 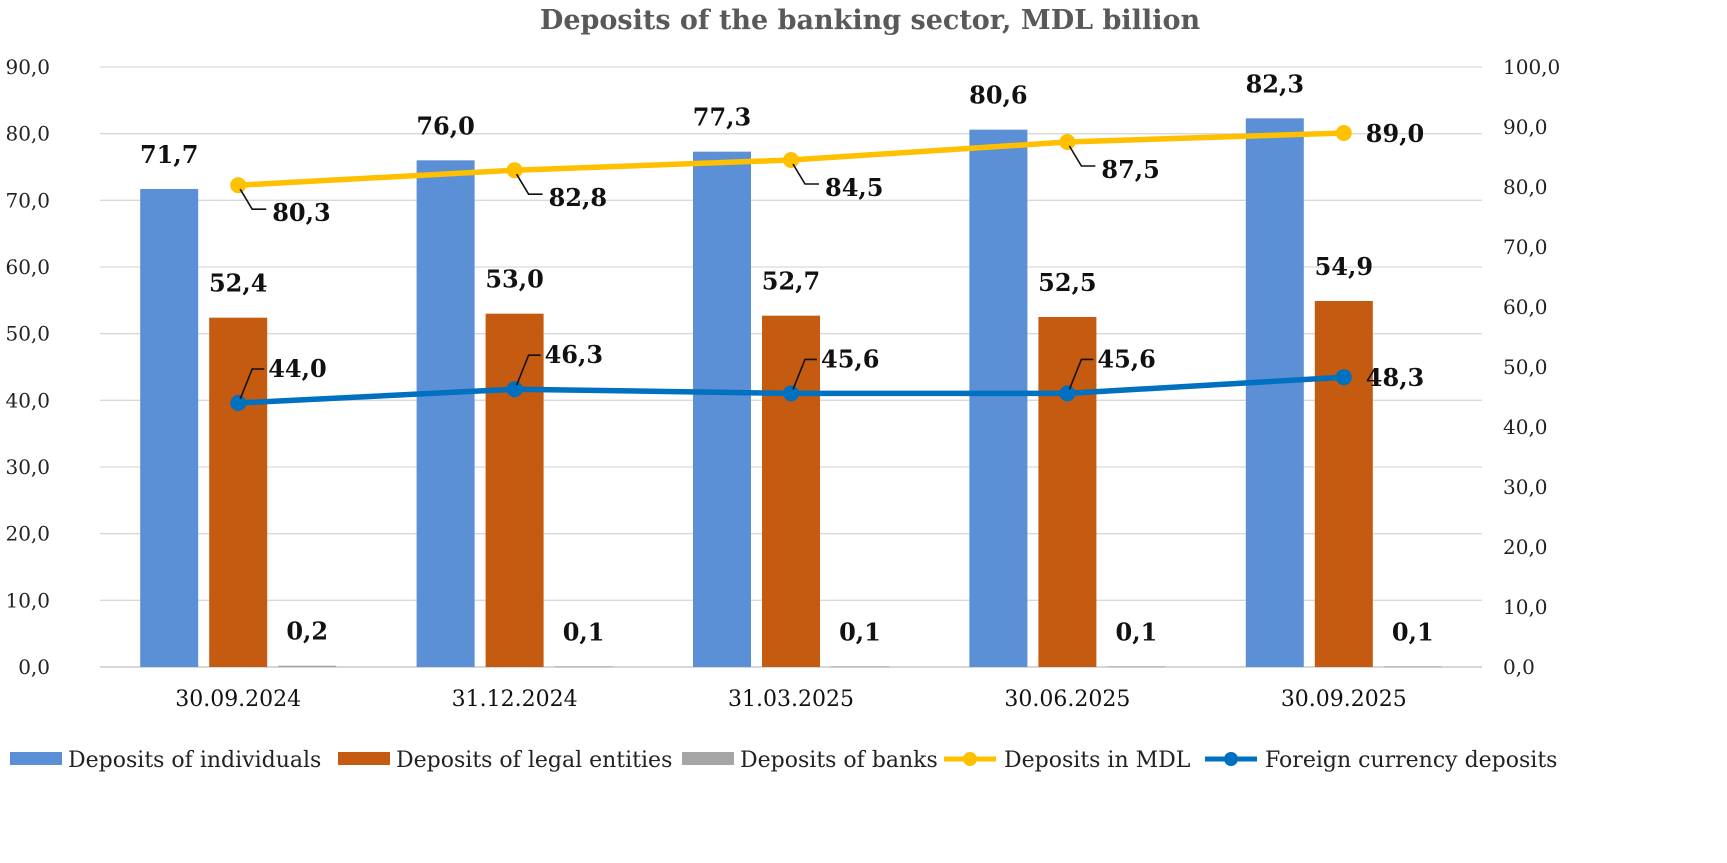 What do you see at coordinates (169, 154) in the screenshot?
I see `bar-data-label: 71,7` at bounding box center [169, 154].